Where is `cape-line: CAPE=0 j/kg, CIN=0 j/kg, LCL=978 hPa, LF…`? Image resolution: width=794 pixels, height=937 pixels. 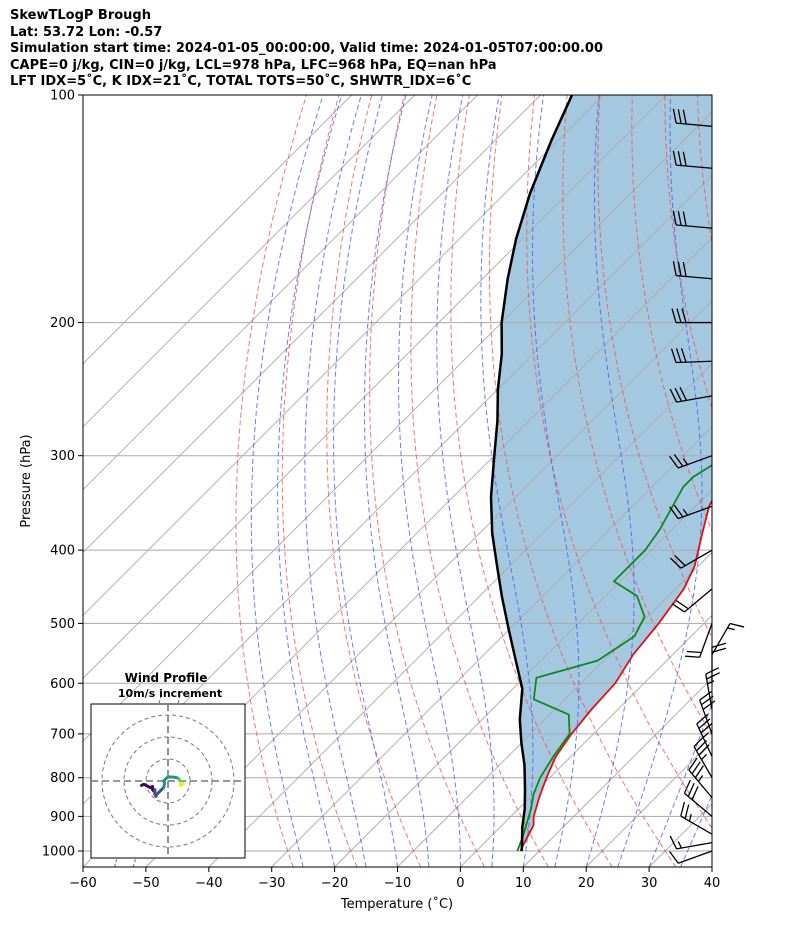 cape-line: CAPE=0 j/kg, CIN=0 j/kg, LCL=978 hPa, LF… is located at coordinates (253, 65).